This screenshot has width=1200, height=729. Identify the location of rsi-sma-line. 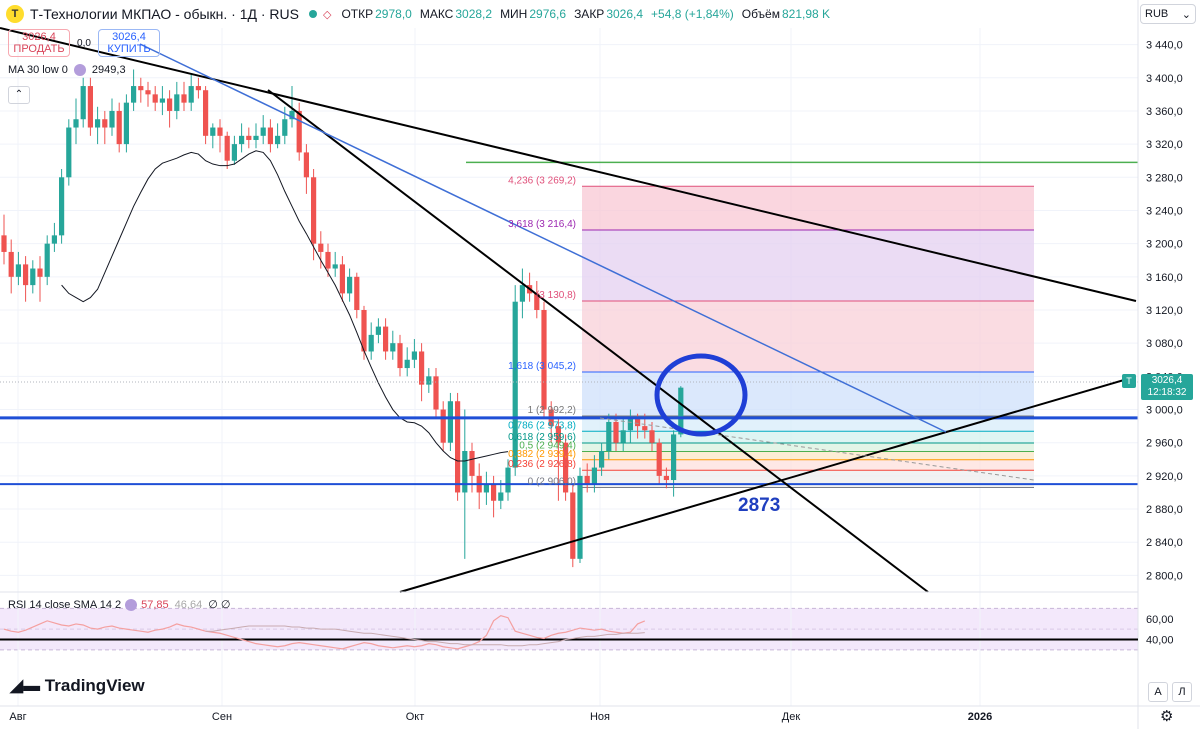
(425, 636).